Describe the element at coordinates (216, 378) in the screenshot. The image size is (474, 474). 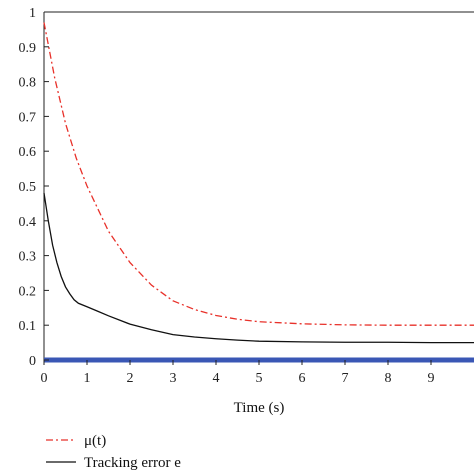
I see `x-tick-label: 4` at that location.